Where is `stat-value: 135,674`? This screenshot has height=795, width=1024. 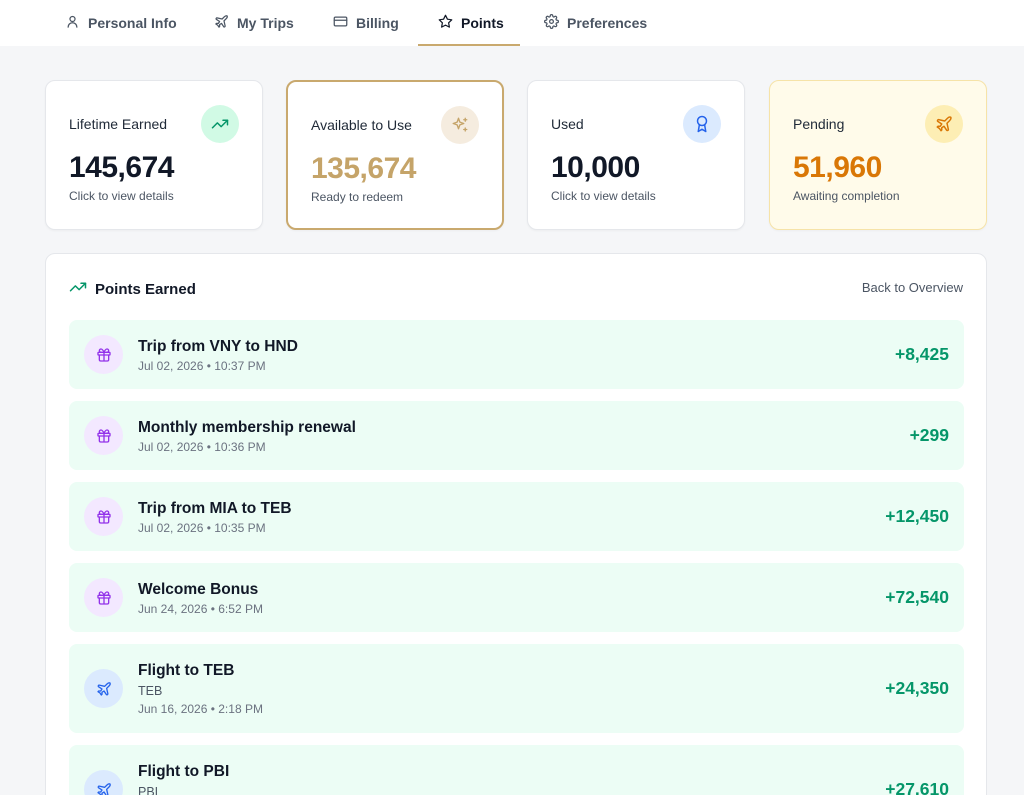
stat-value: 135,674 is located at coordinates (363, 168).